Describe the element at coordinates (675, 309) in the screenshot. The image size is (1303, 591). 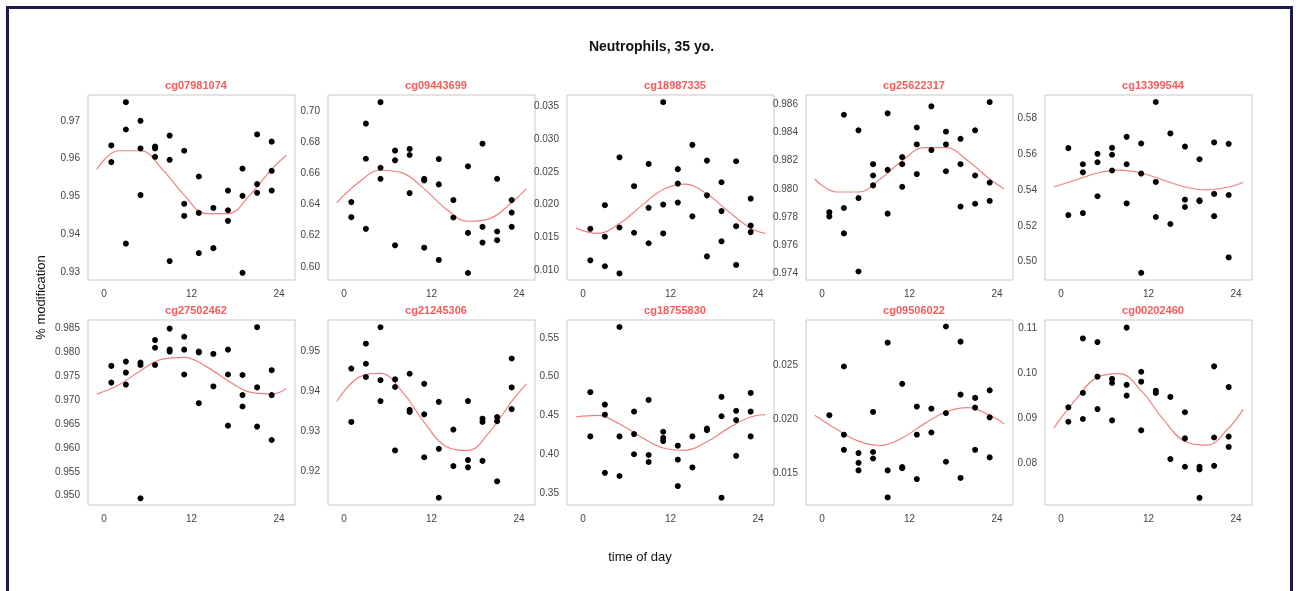
I see `chart-title: cg18755830` at that location.